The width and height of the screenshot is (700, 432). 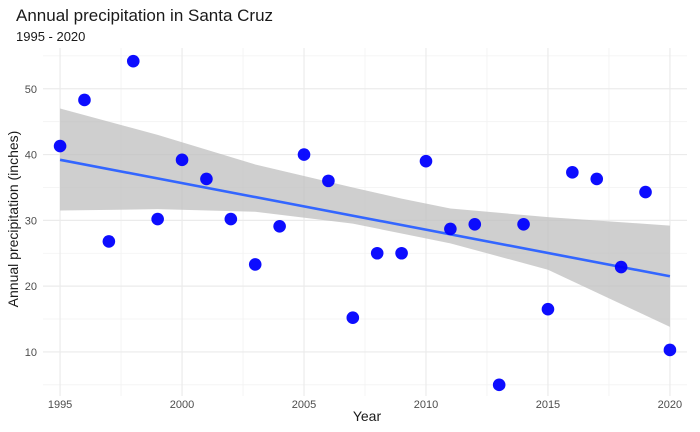 I want to click on y-tick-label: 10, so click(x=31, y=353).